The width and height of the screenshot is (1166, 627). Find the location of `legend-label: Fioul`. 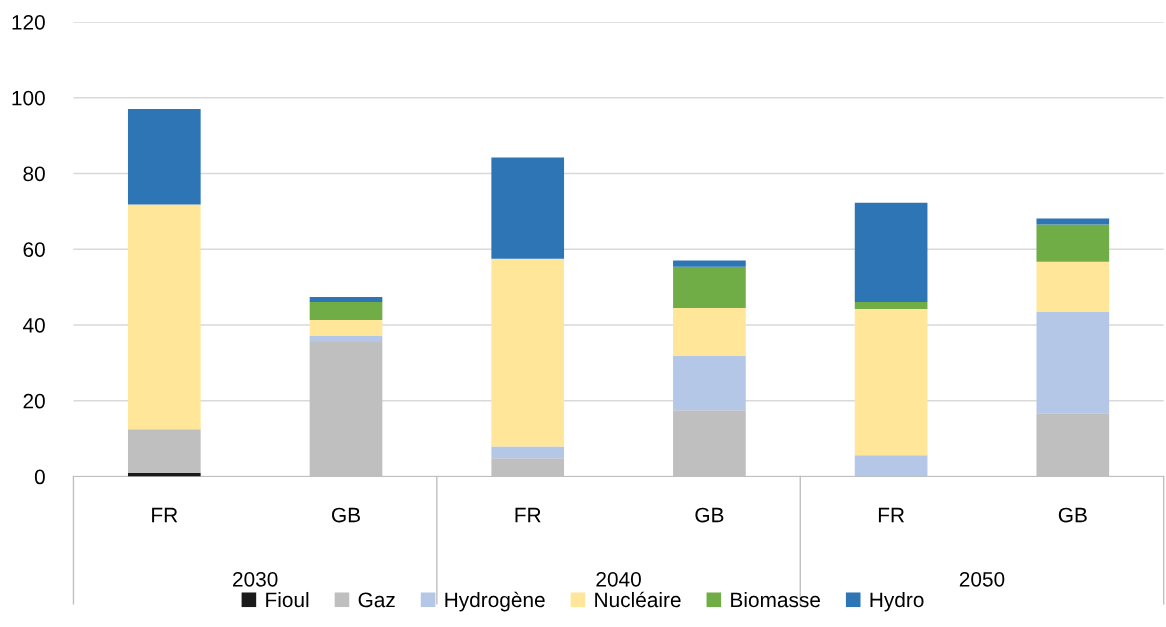

legend-label: Fioul is located at coordinates (287, 599).